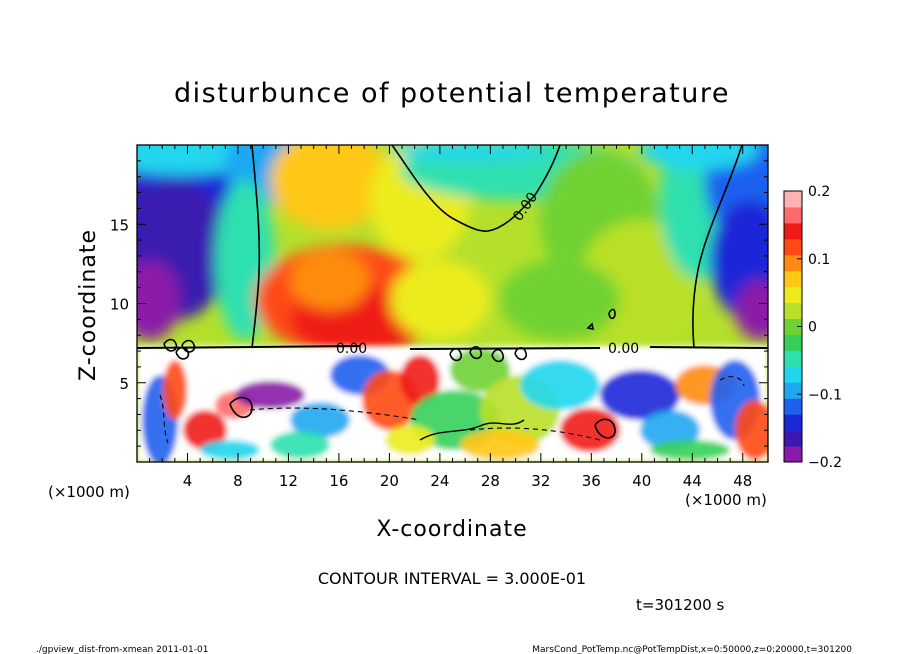  Describe the element at coordinates (88, 305) in the screenshot. I see `y-axis-label: Z-coordinate` at that location.